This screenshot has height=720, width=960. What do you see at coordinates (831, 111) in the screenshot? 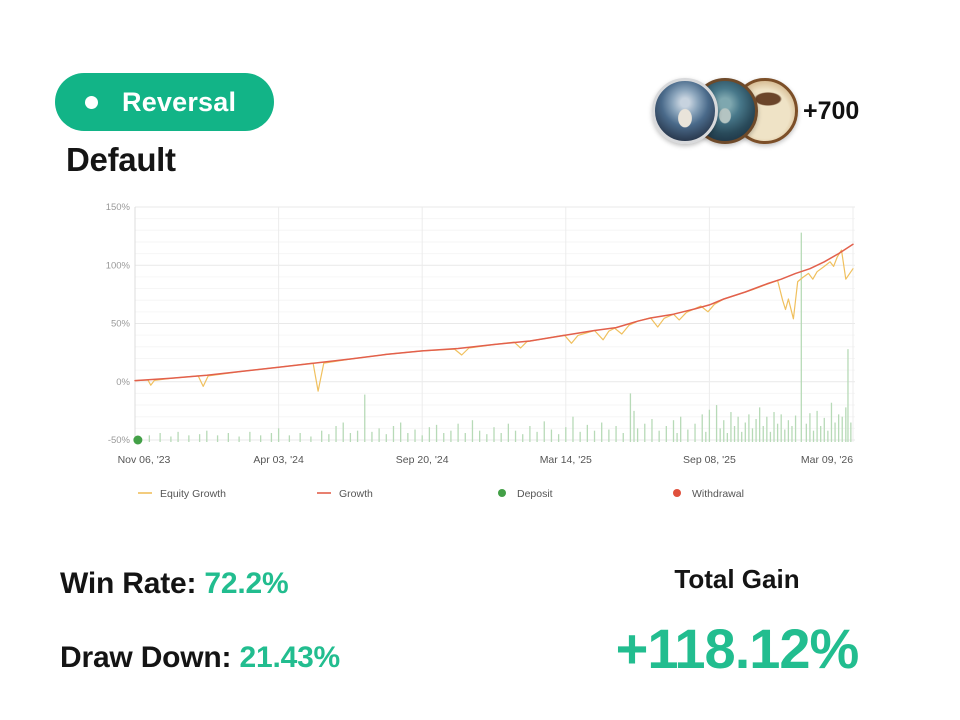
I see `follower-count: +700` at bounding box center [831, 111].